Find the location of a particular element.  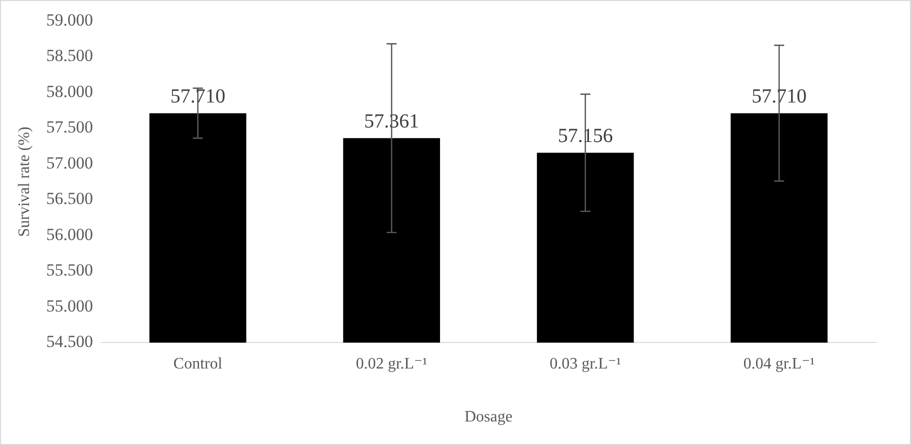

y-tick-label: 56.500 is located at coordinates (69, 198).